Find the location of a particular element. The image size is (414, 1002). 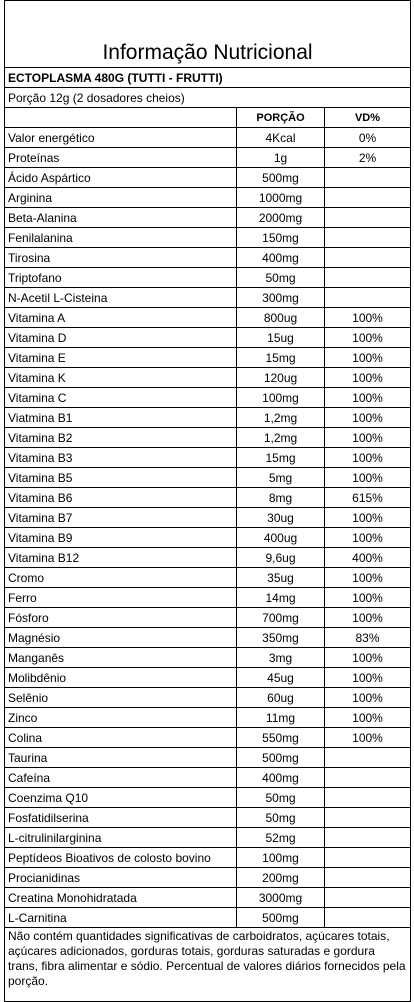

nutrient-name: Vitamina C is located at coordinates (120, 397).